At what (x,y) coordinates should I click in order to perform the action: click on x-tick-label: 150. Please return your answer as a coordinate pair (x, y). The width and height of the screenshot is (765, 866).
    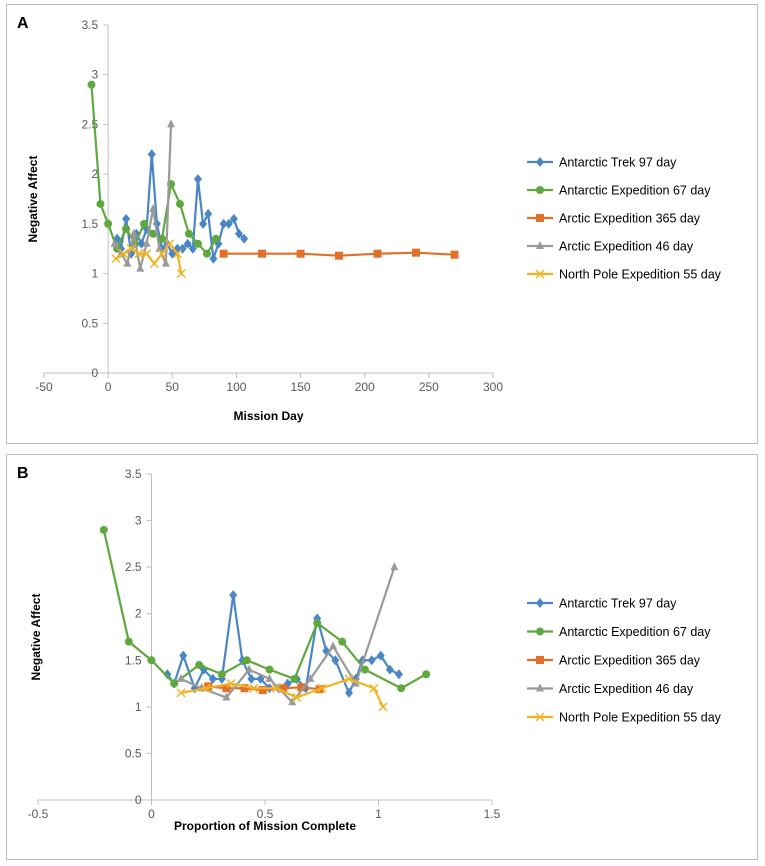
    Looking at the image, I should click on (301, 387).